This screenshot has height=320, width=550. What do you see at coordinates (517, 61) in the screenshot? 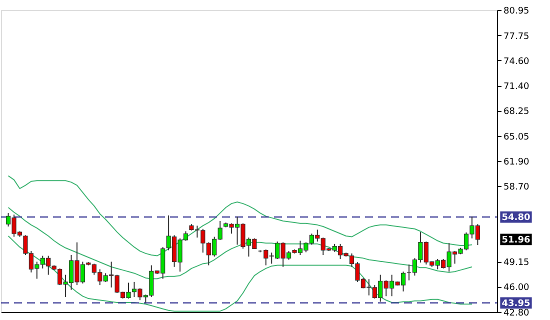
I see `y-tick-label: 74.60` at bounding box center [517, 61].